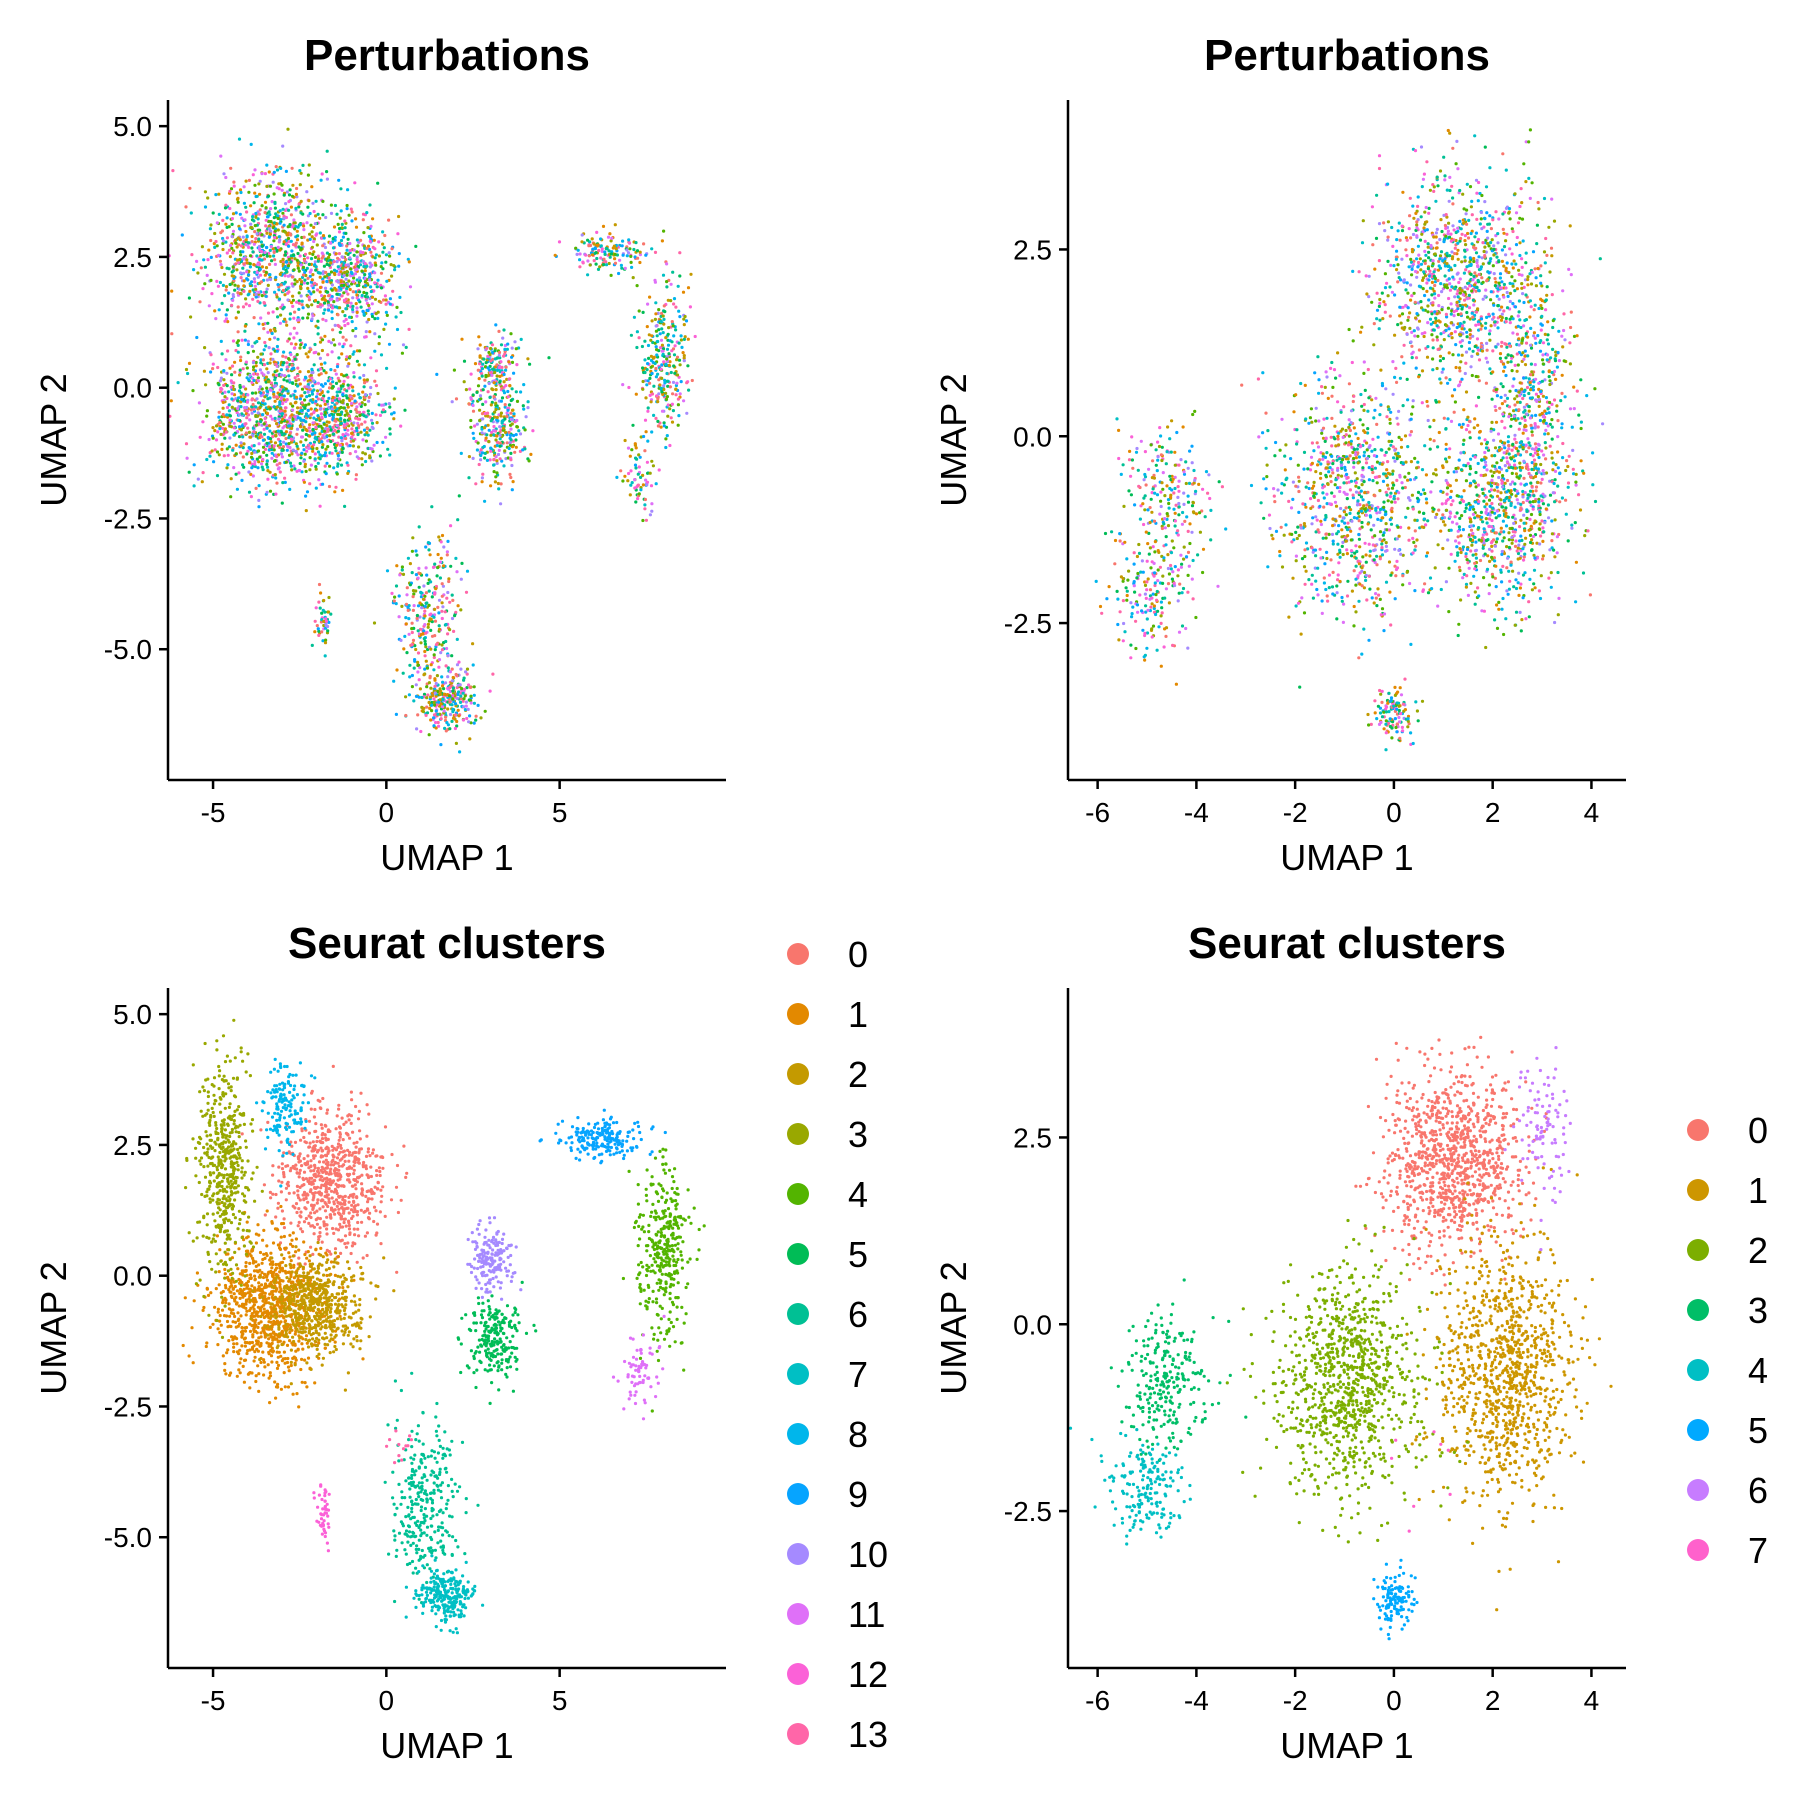  I want to click on y-tick-label: -5.0, so click(128, 649).